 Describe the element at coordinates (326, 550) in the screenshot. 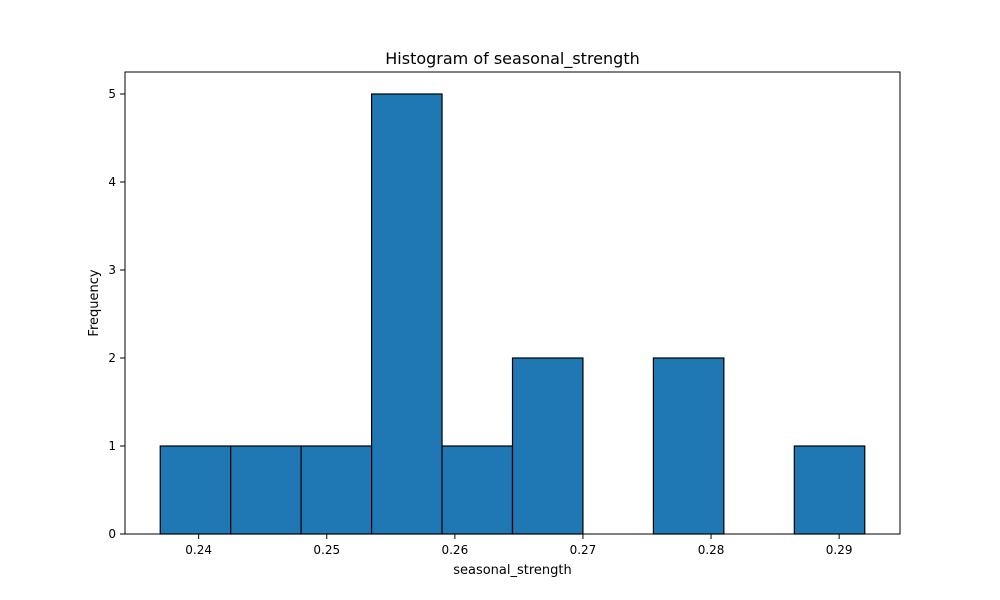

I see `x-tick-label: 0.25` at that location.